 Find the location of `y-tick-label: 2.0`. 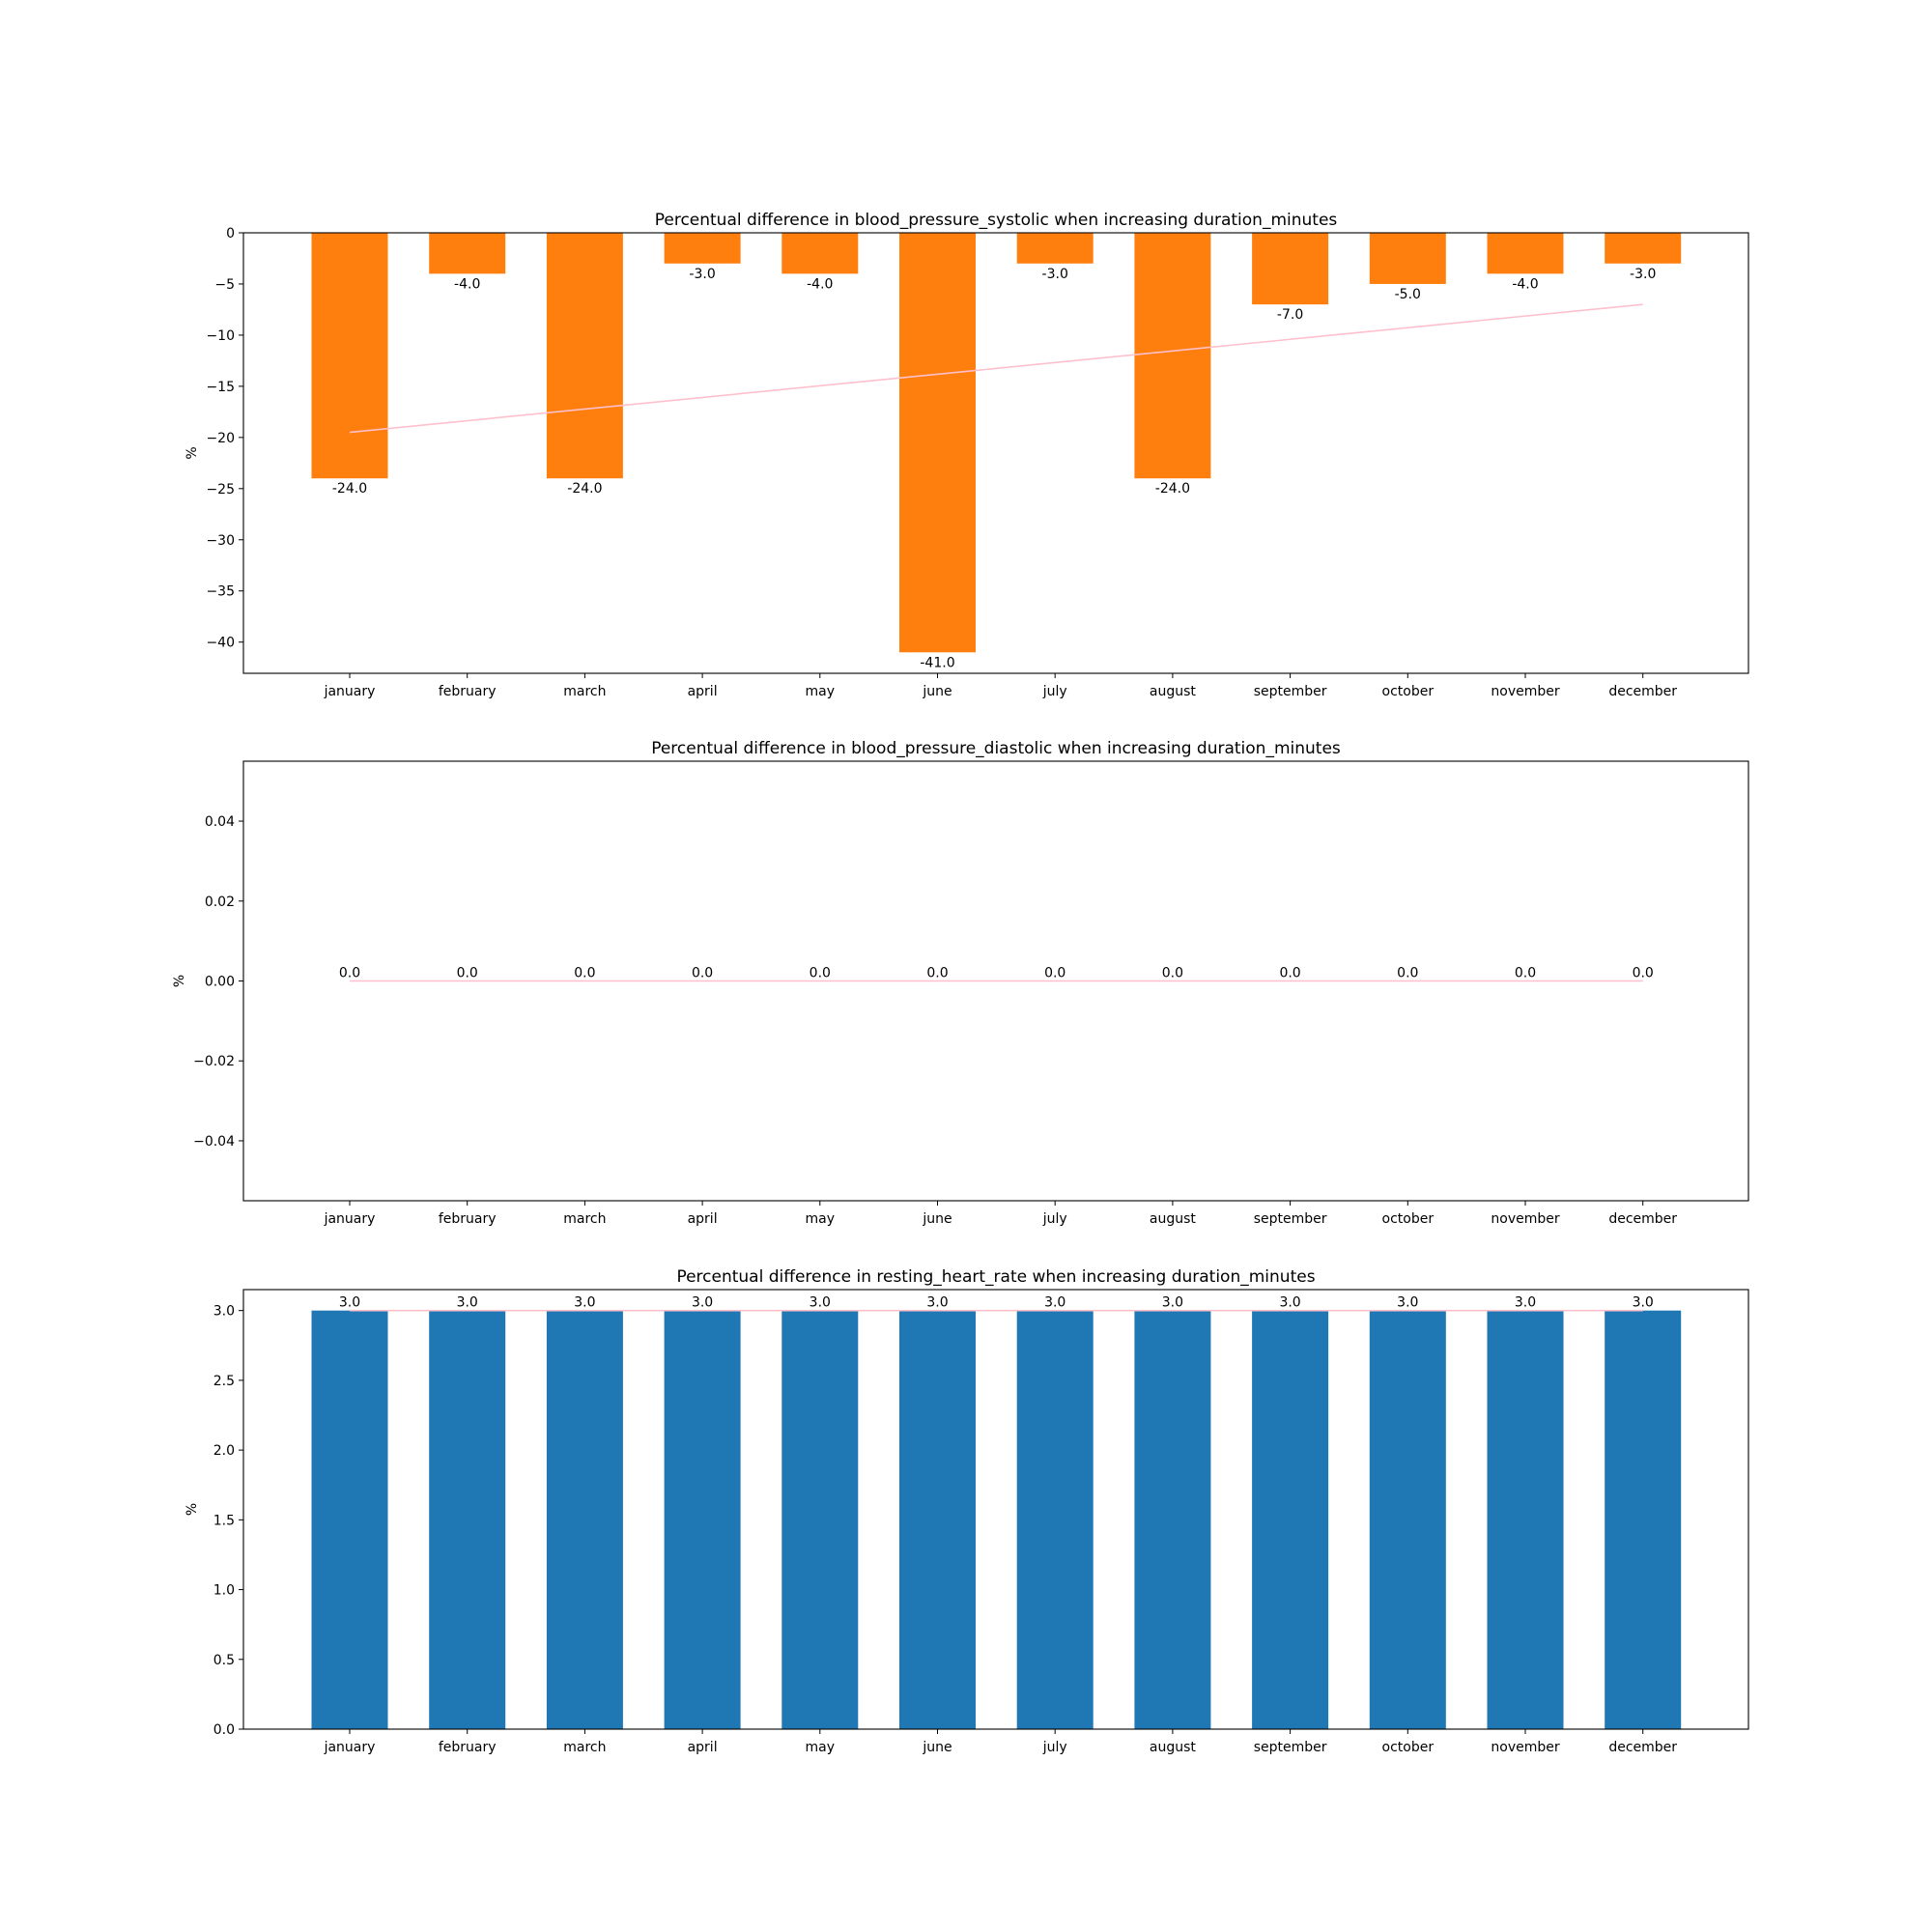

y-tick-label: 2.0 is located at coordinates (224, 1451).